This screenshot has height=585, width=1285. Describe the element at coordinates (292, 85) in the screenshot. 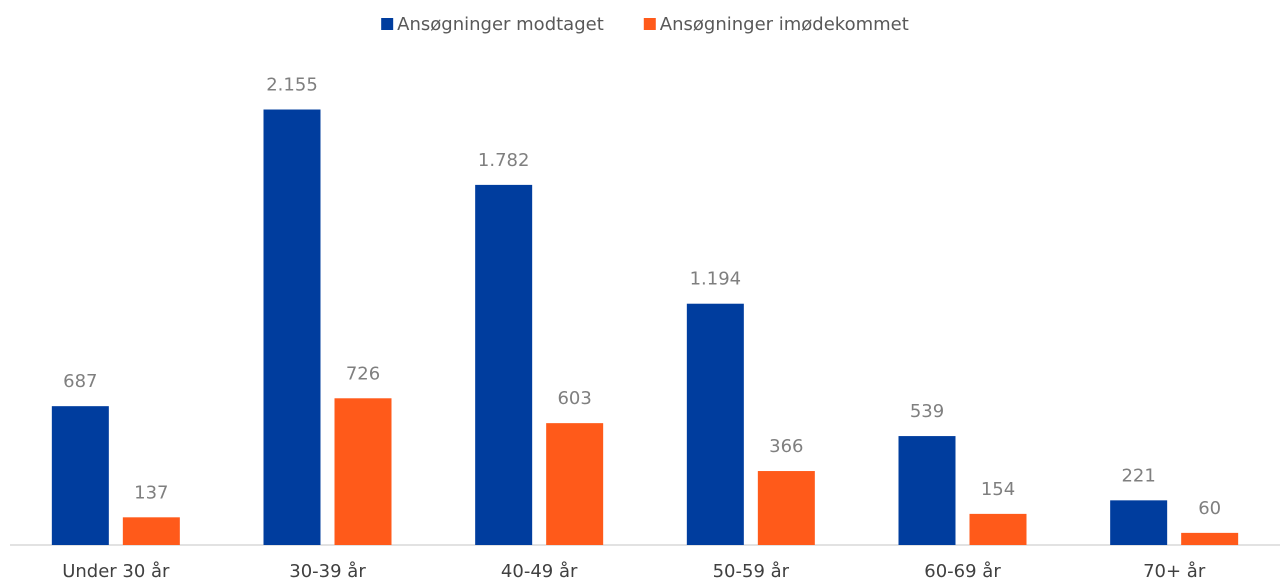

I see `data-label: 2.155` at that location.